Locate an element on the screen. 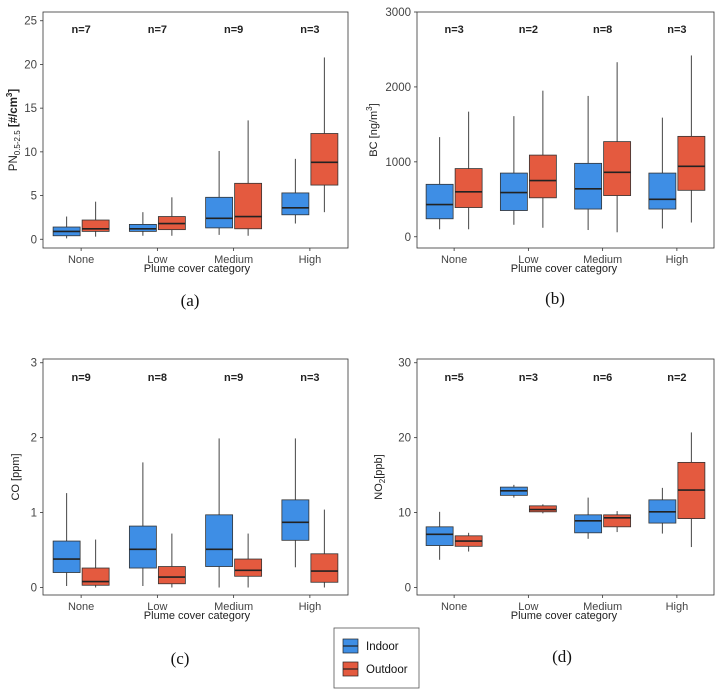  panel-d-box-outdoor-high is located at coordinates (691, 490).